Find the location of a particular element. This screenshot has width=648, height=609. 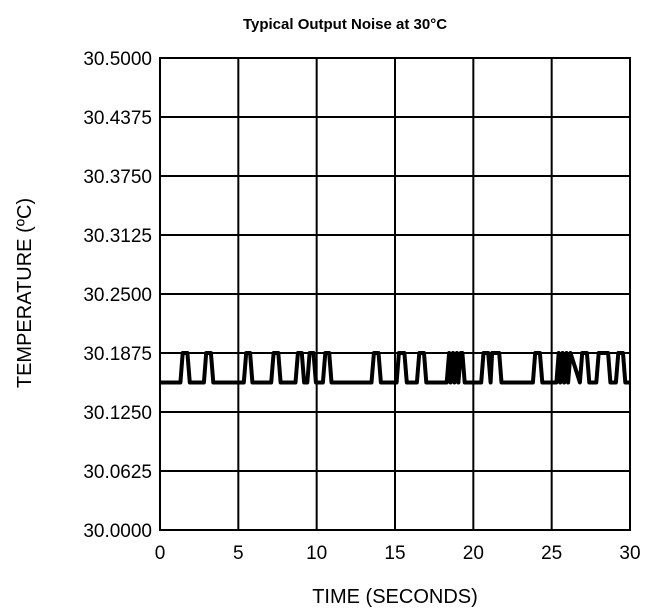

y-tick-label: 30.2500 is located at coordinates (117, 295).